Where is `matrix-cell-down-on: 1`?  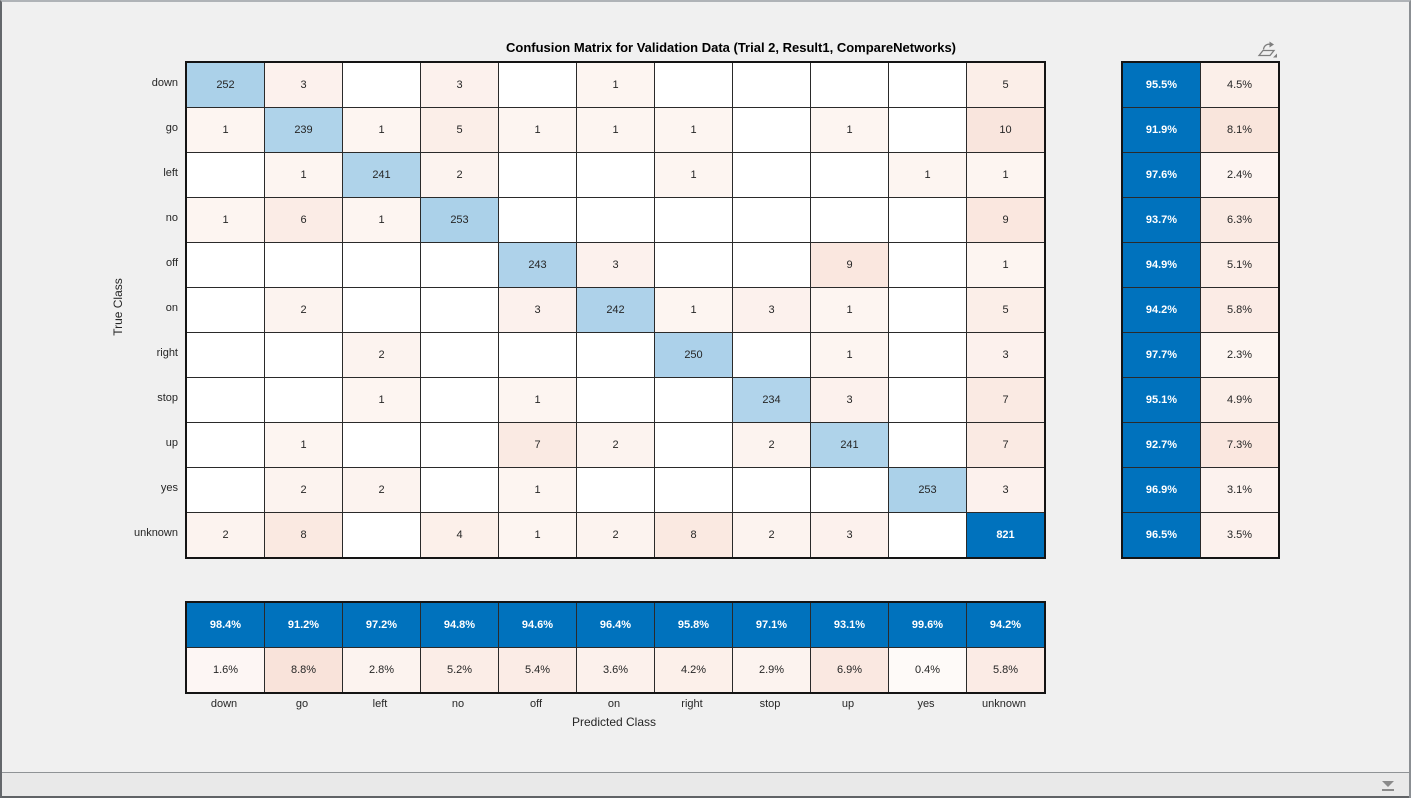
matrix-cell-down-on: 1 is located at coordinates (615, 85).